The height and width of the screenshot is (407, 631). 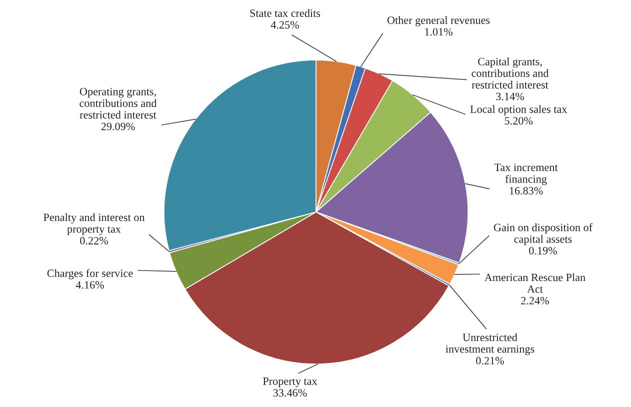 What do you see at coordinates (543, 250) in the screenshot?
I see `data-label: 0.19%` at bounding box center [543, 250].